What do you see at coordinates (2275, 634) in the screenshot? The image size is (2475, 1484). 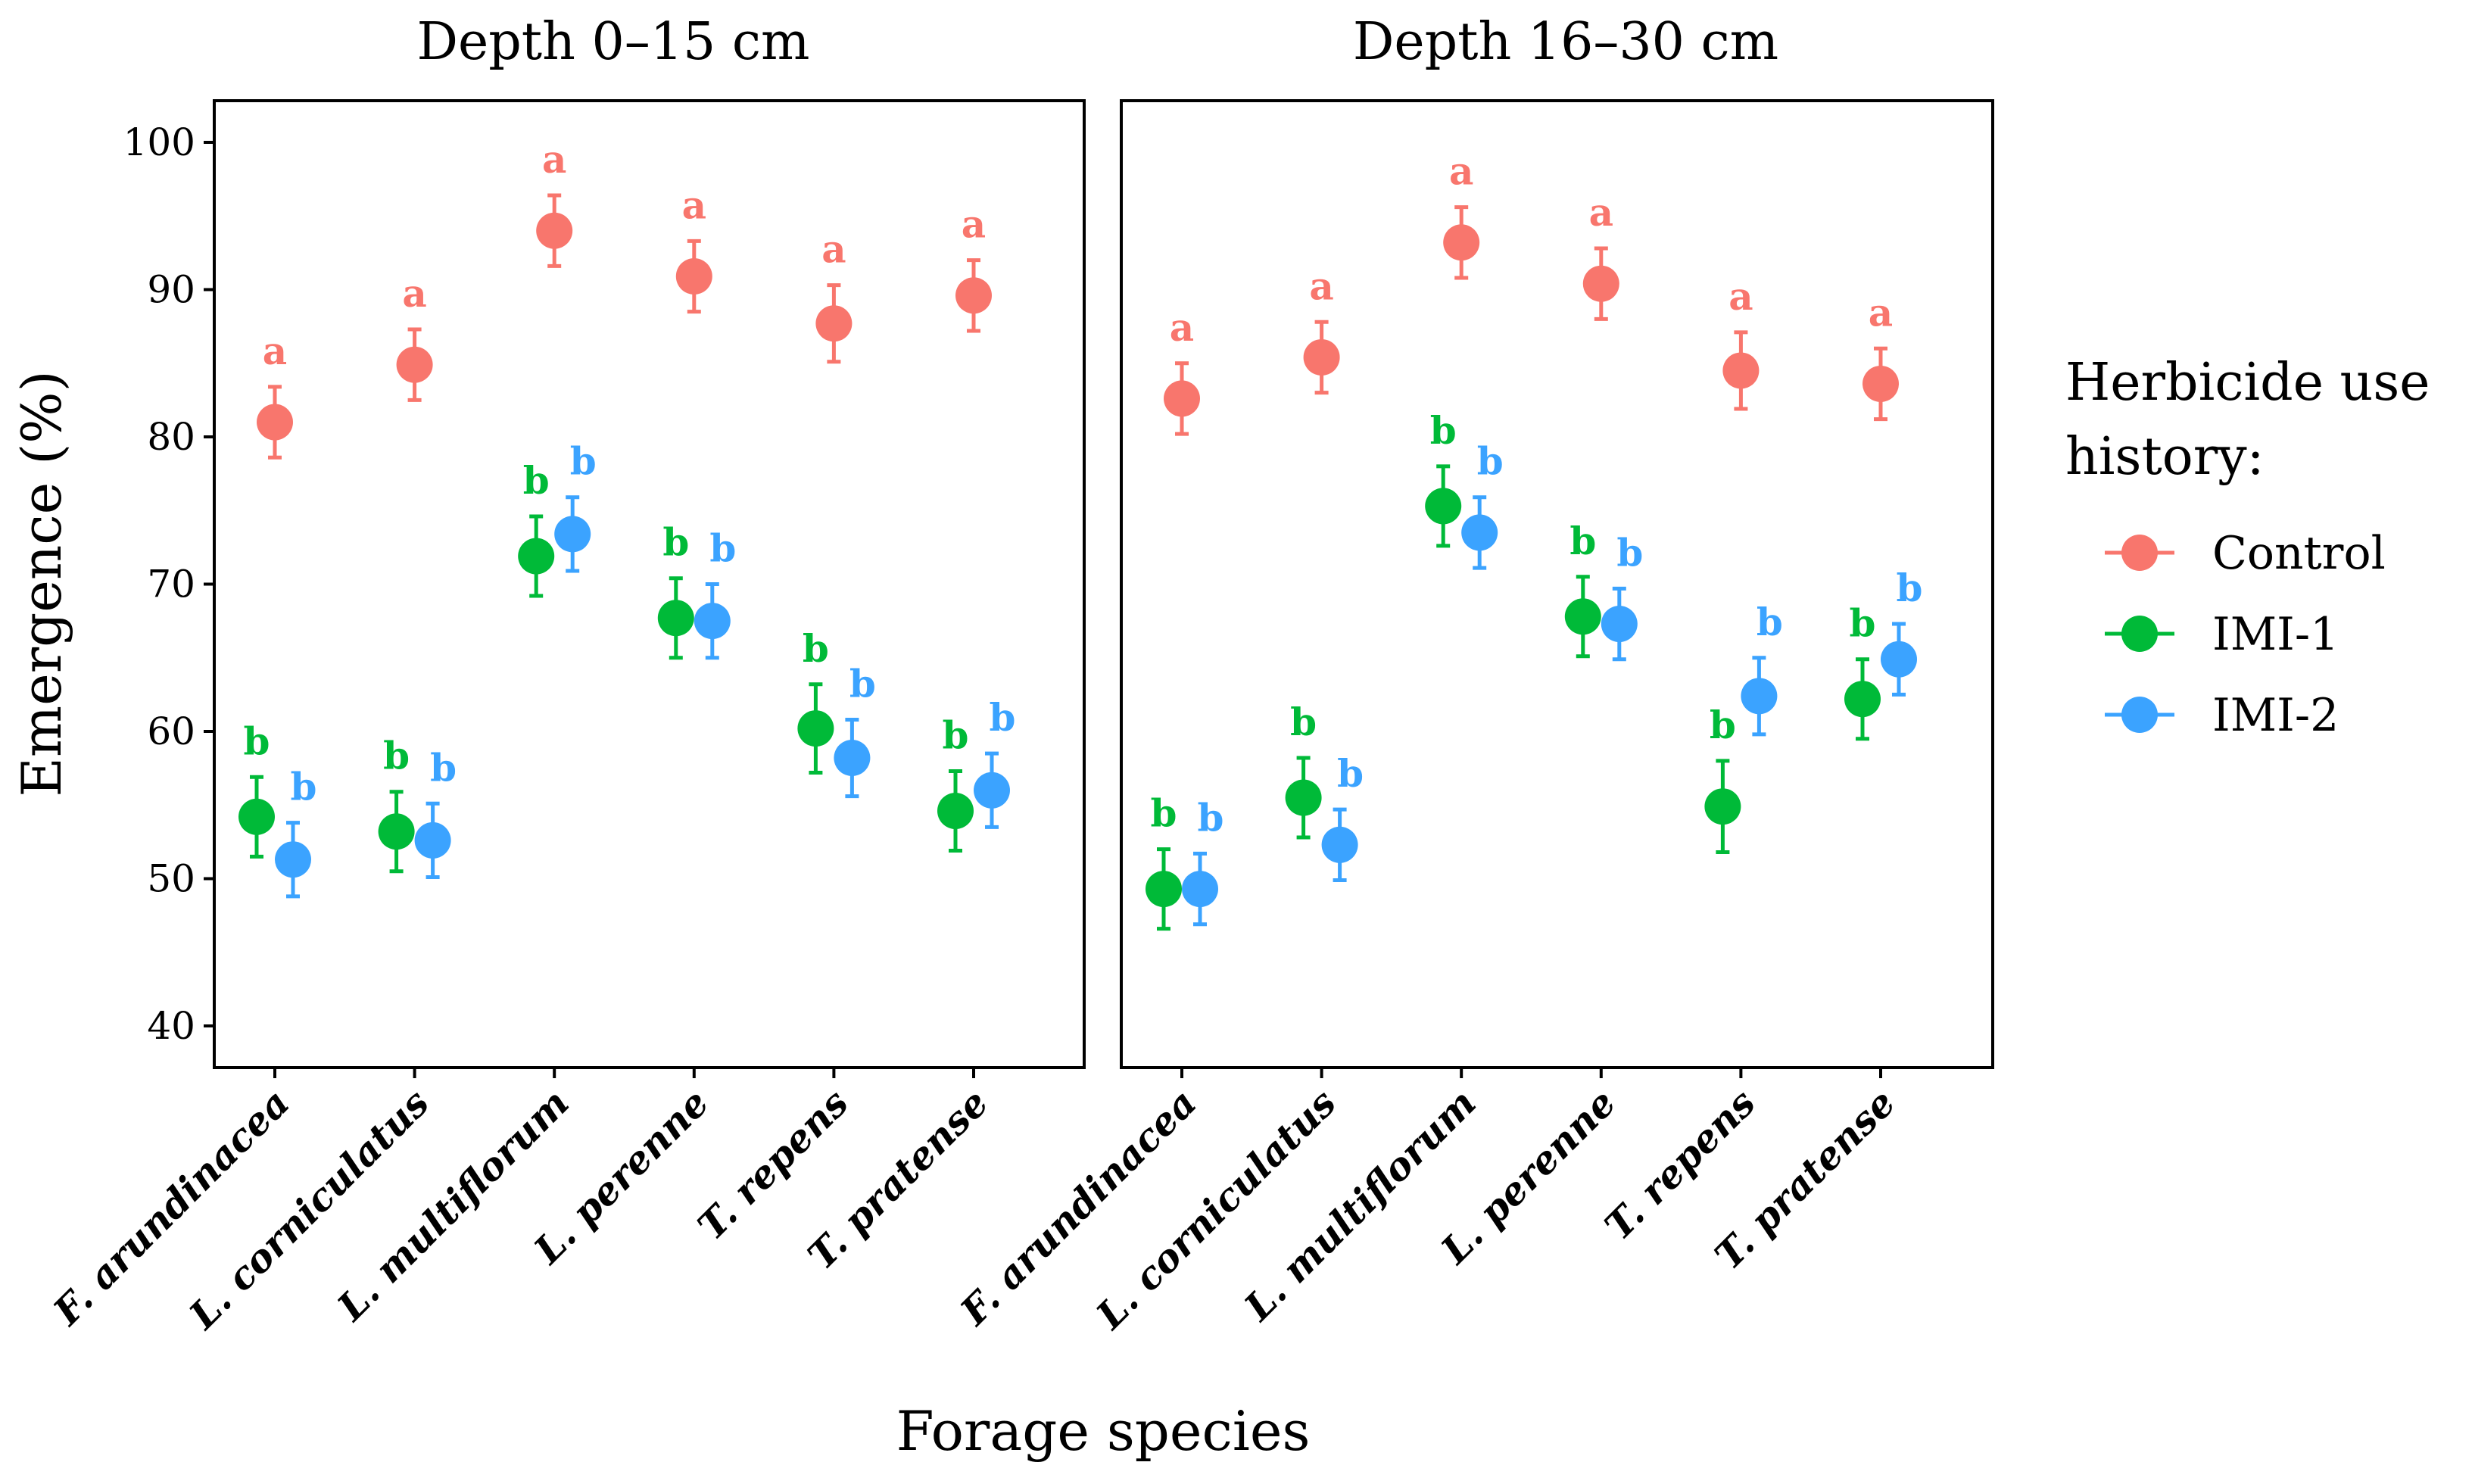 I see `legend-label-IMI-1: IMI-1` at bounding box center [2275, 634].